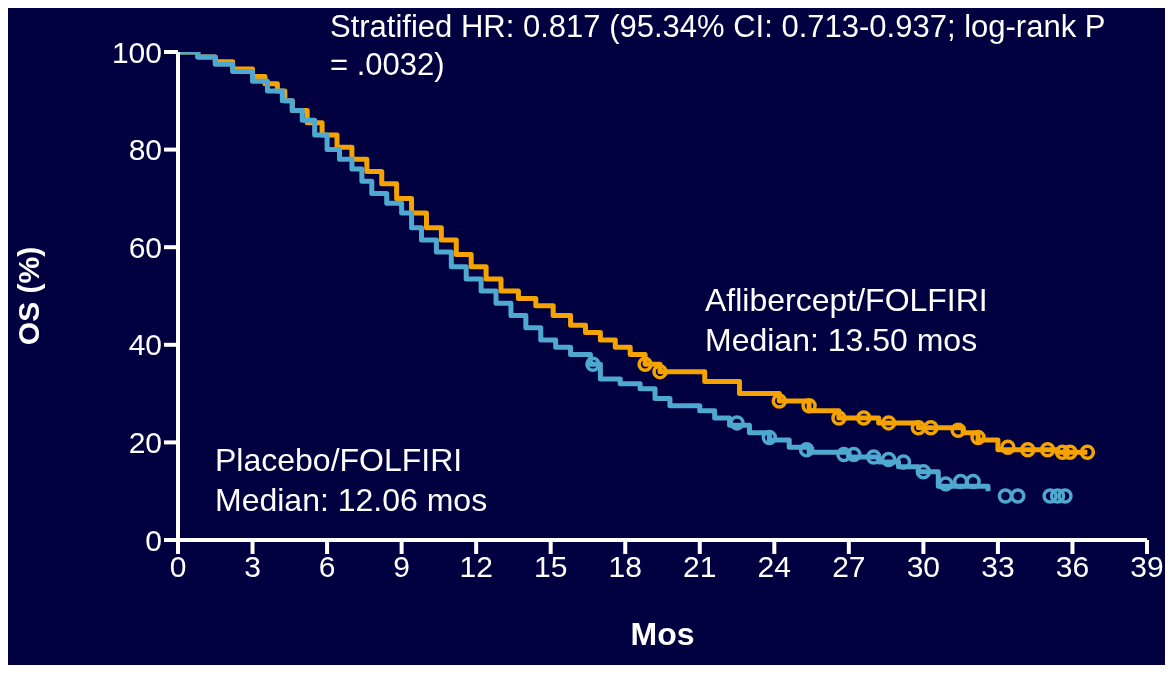 The image size is (1173, 673). I want to click on x-tick-label: 18, so click(625, 567).